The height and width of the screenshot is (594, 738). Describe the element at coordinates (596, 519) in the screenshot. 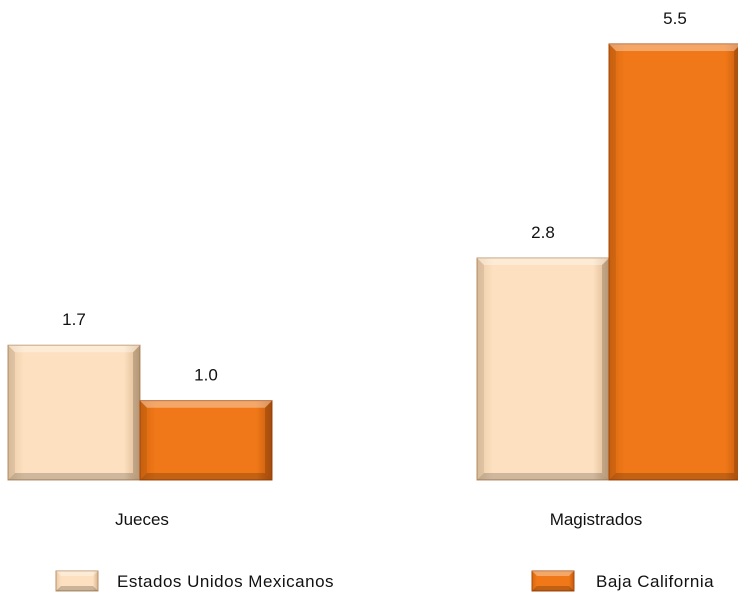

I see `category-label: Magistrados` at that location.